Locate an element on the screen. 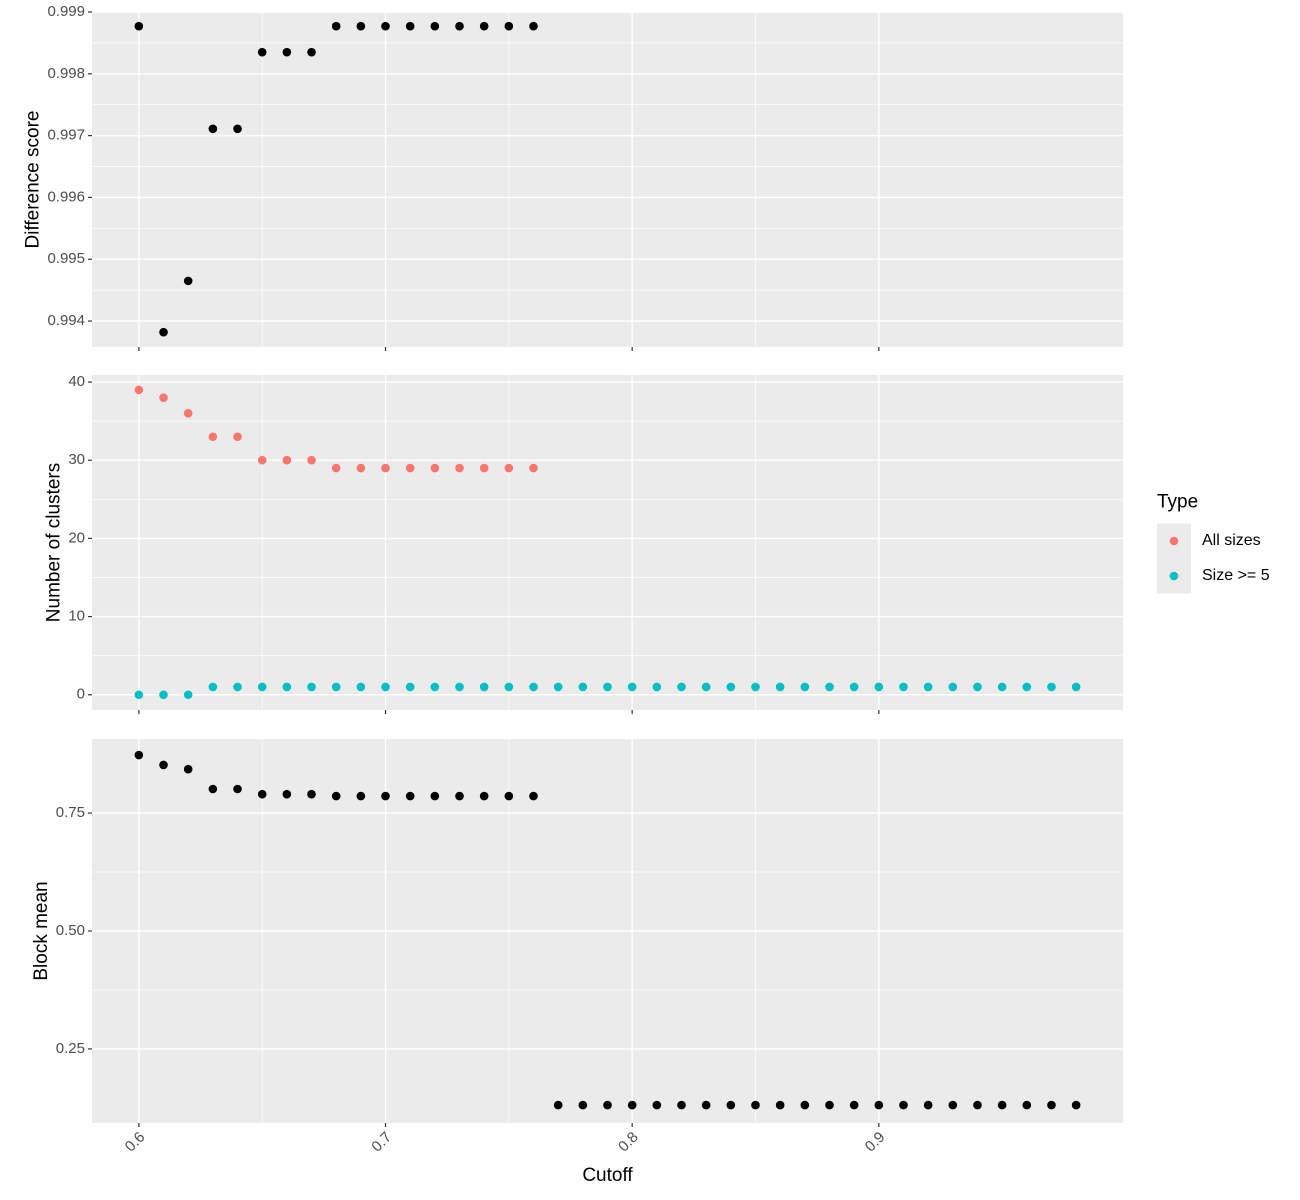 The width and height of the screenshot is (1300, 1200). y-tick-label: 0.995 is located at coordinates (66, 258).